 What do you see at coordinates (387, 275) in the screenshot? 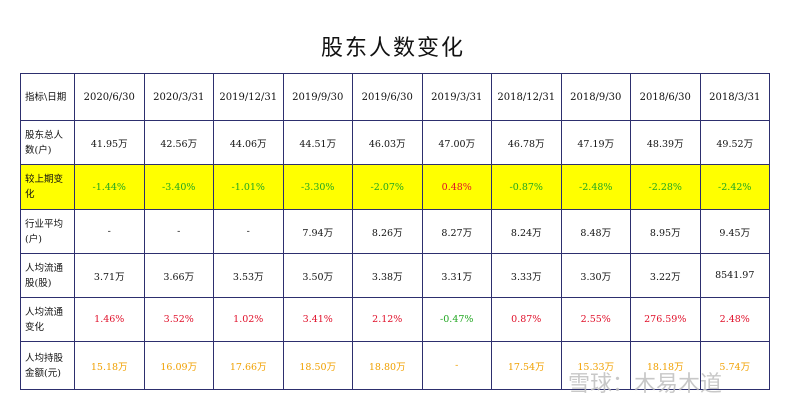
I see `value-cell: 3.38万` at bounding box center [387, 275].